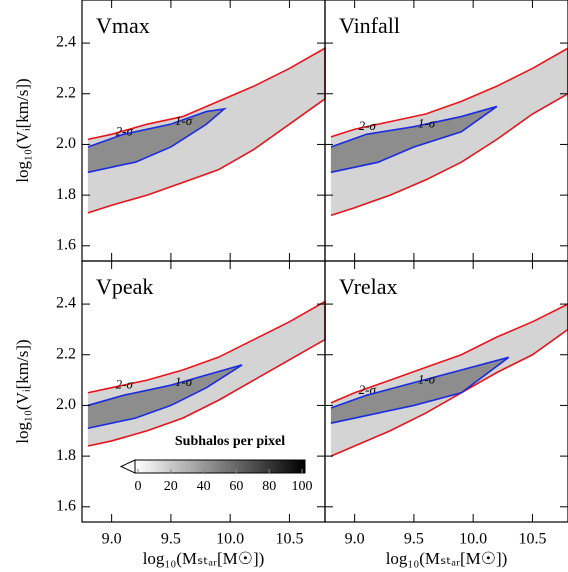 The image size is (568, 572). Describe the element at coordinates (369, 25) in the screenshot. I see `panel-title: Vinfall` at that location.